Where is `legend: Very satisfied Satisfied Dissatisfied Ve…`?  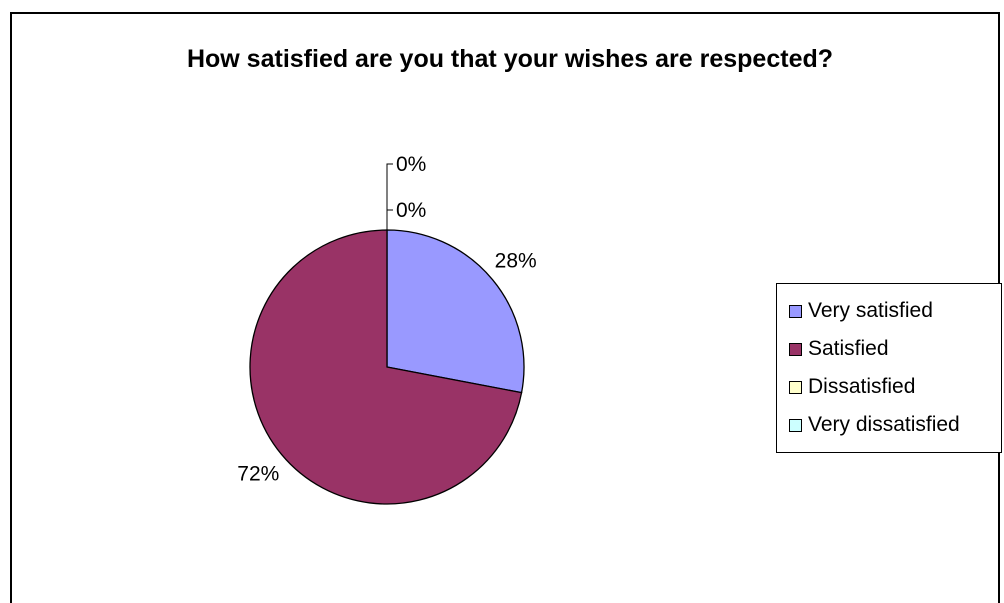
legend: Very satisfied Satisfied Dissatisfied Ve… is located at coordinates (889, 368).